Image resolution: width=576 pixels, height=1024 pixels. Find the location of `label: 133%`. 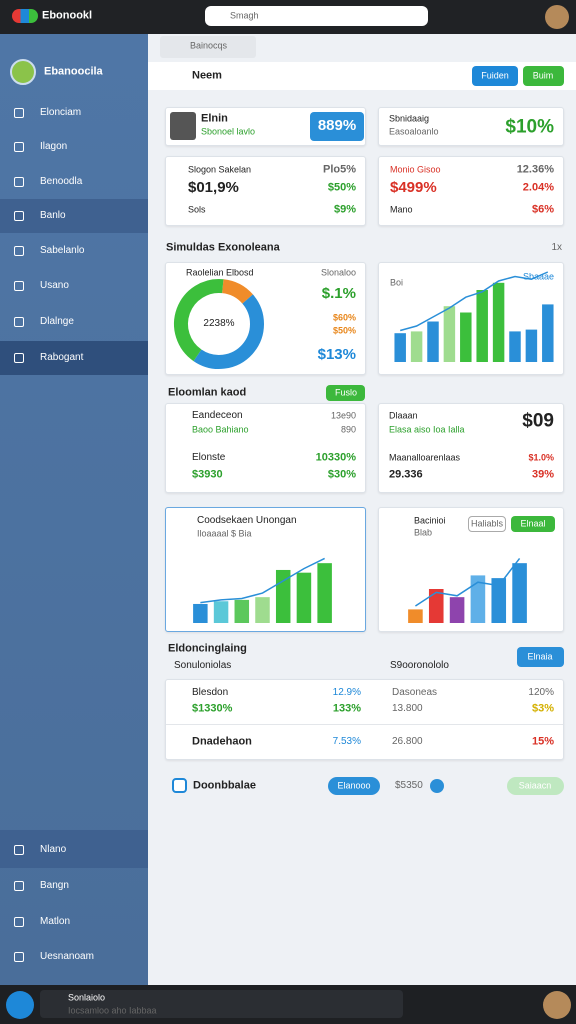

label: 133% is located at coordinates (346, 708).